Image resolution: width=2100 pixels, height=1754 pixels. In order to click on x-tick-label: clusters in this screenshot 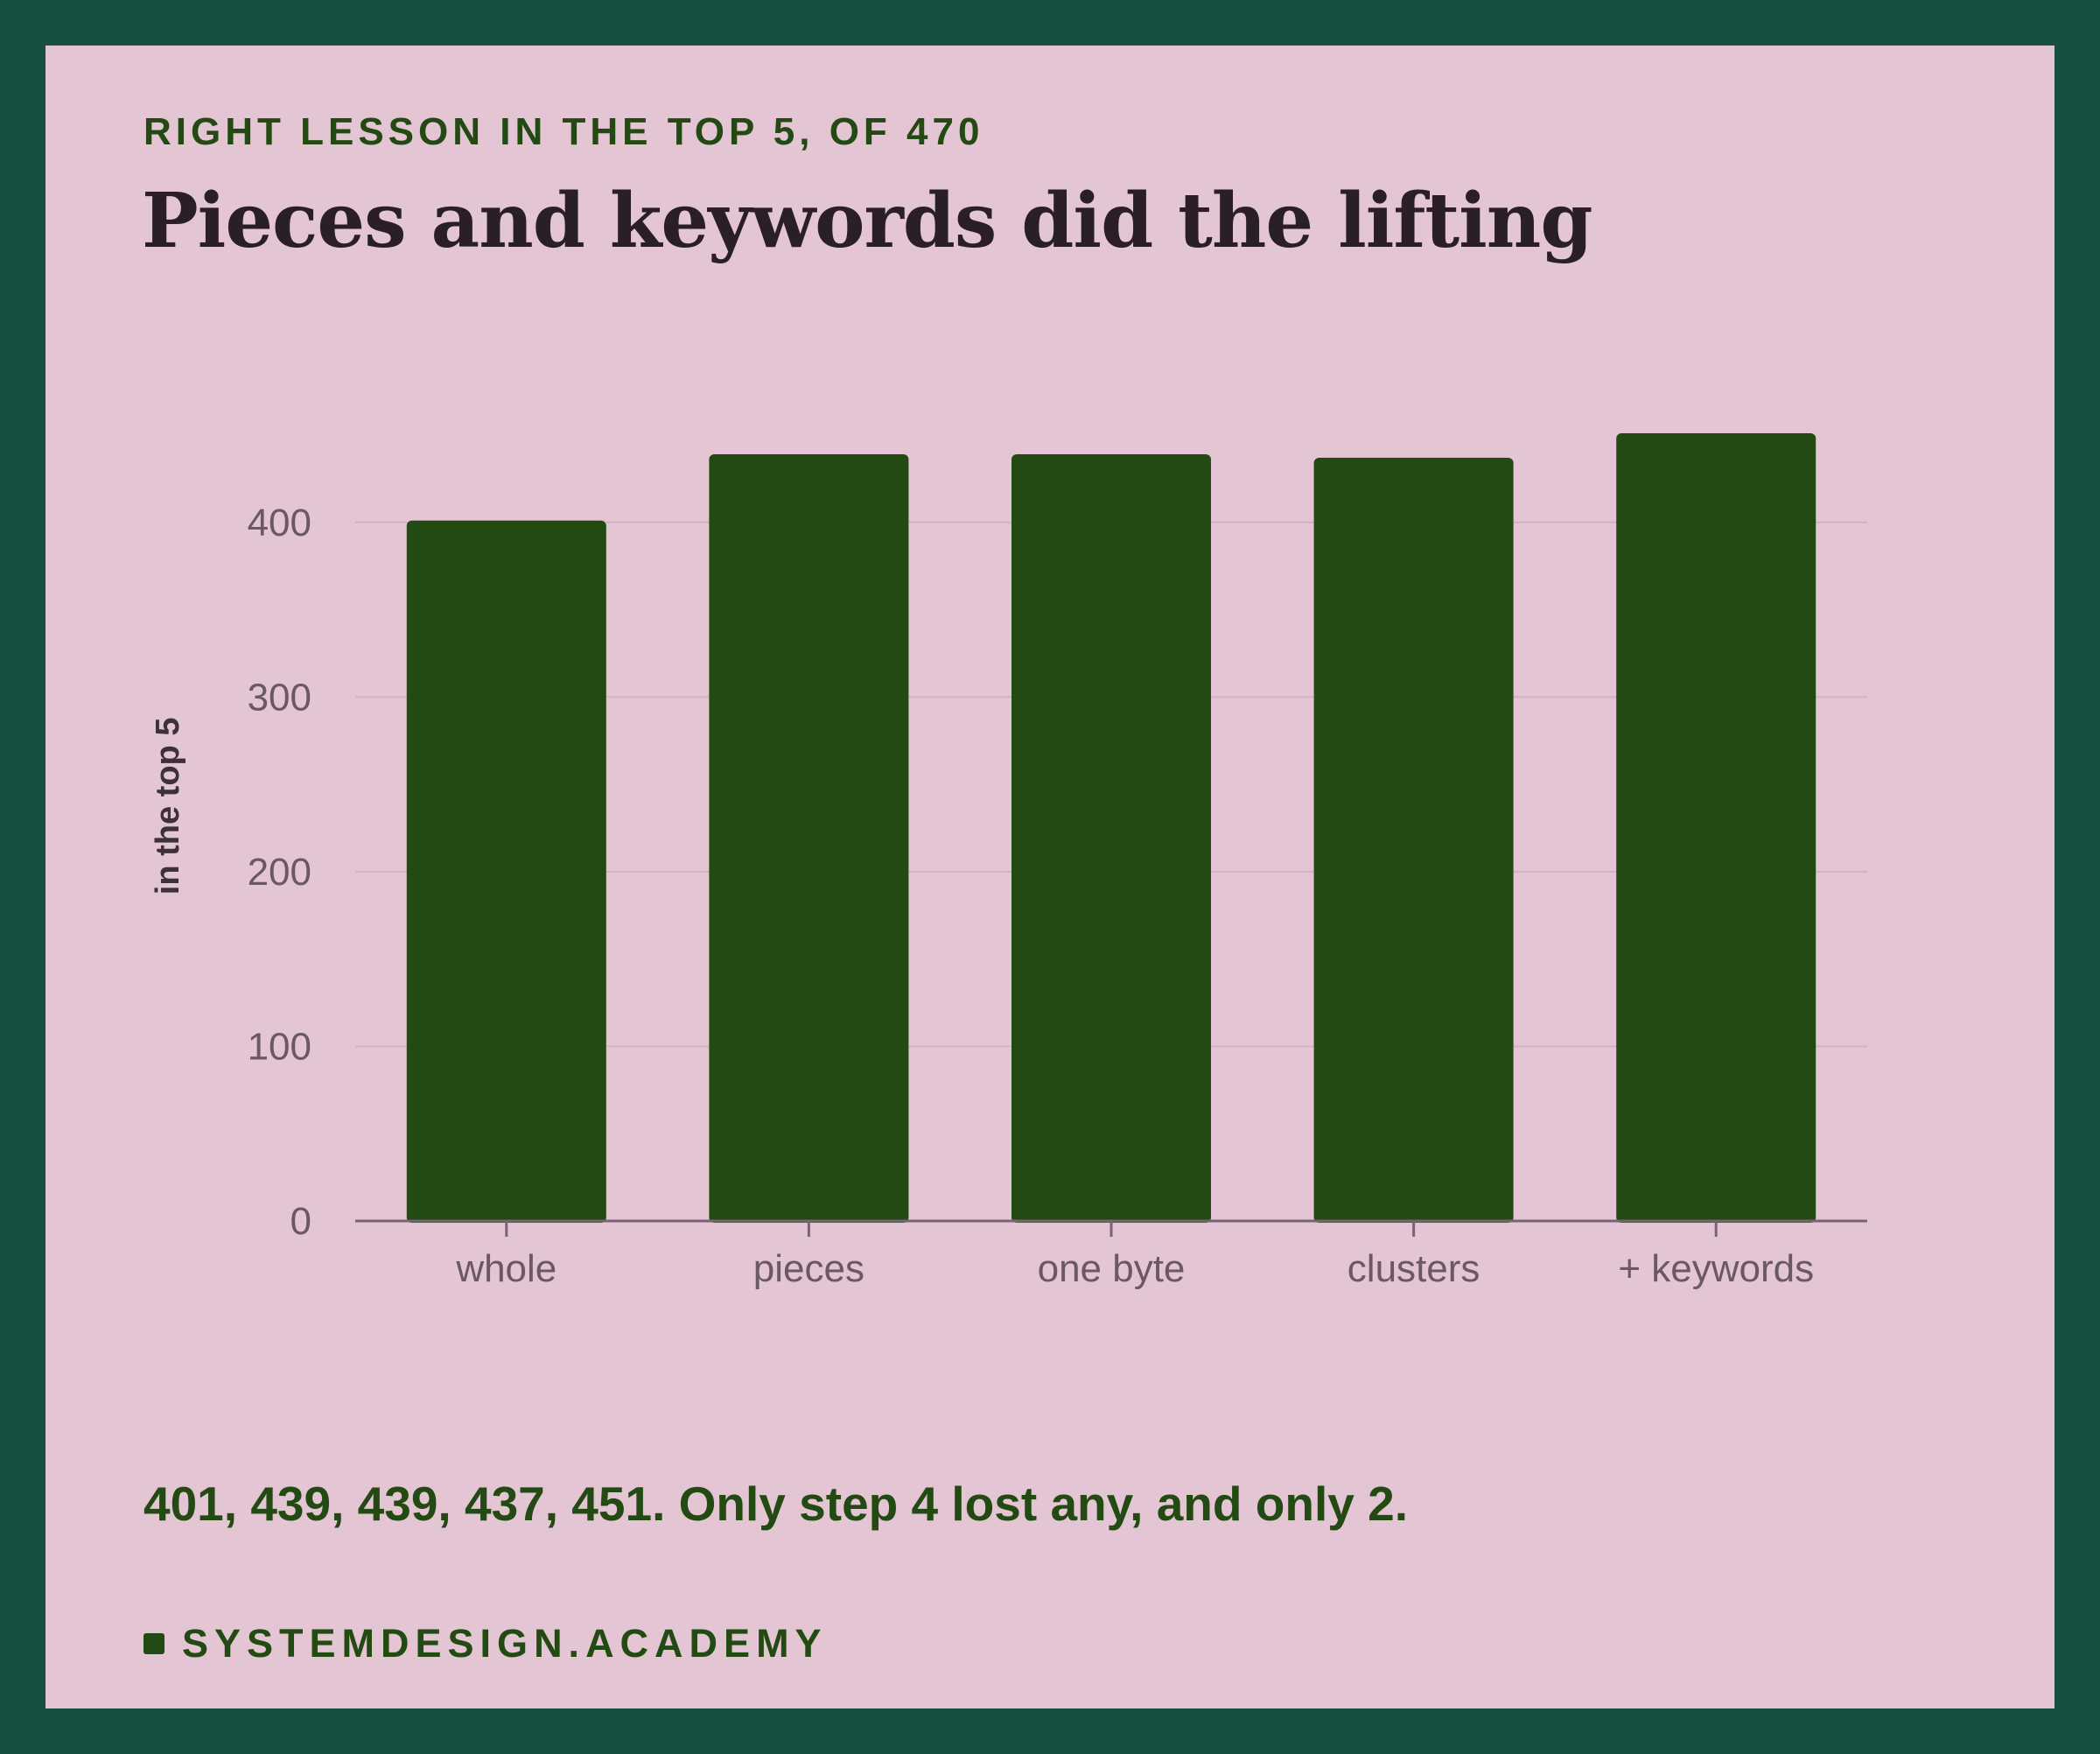, I will do `click(1414, 1268)`.